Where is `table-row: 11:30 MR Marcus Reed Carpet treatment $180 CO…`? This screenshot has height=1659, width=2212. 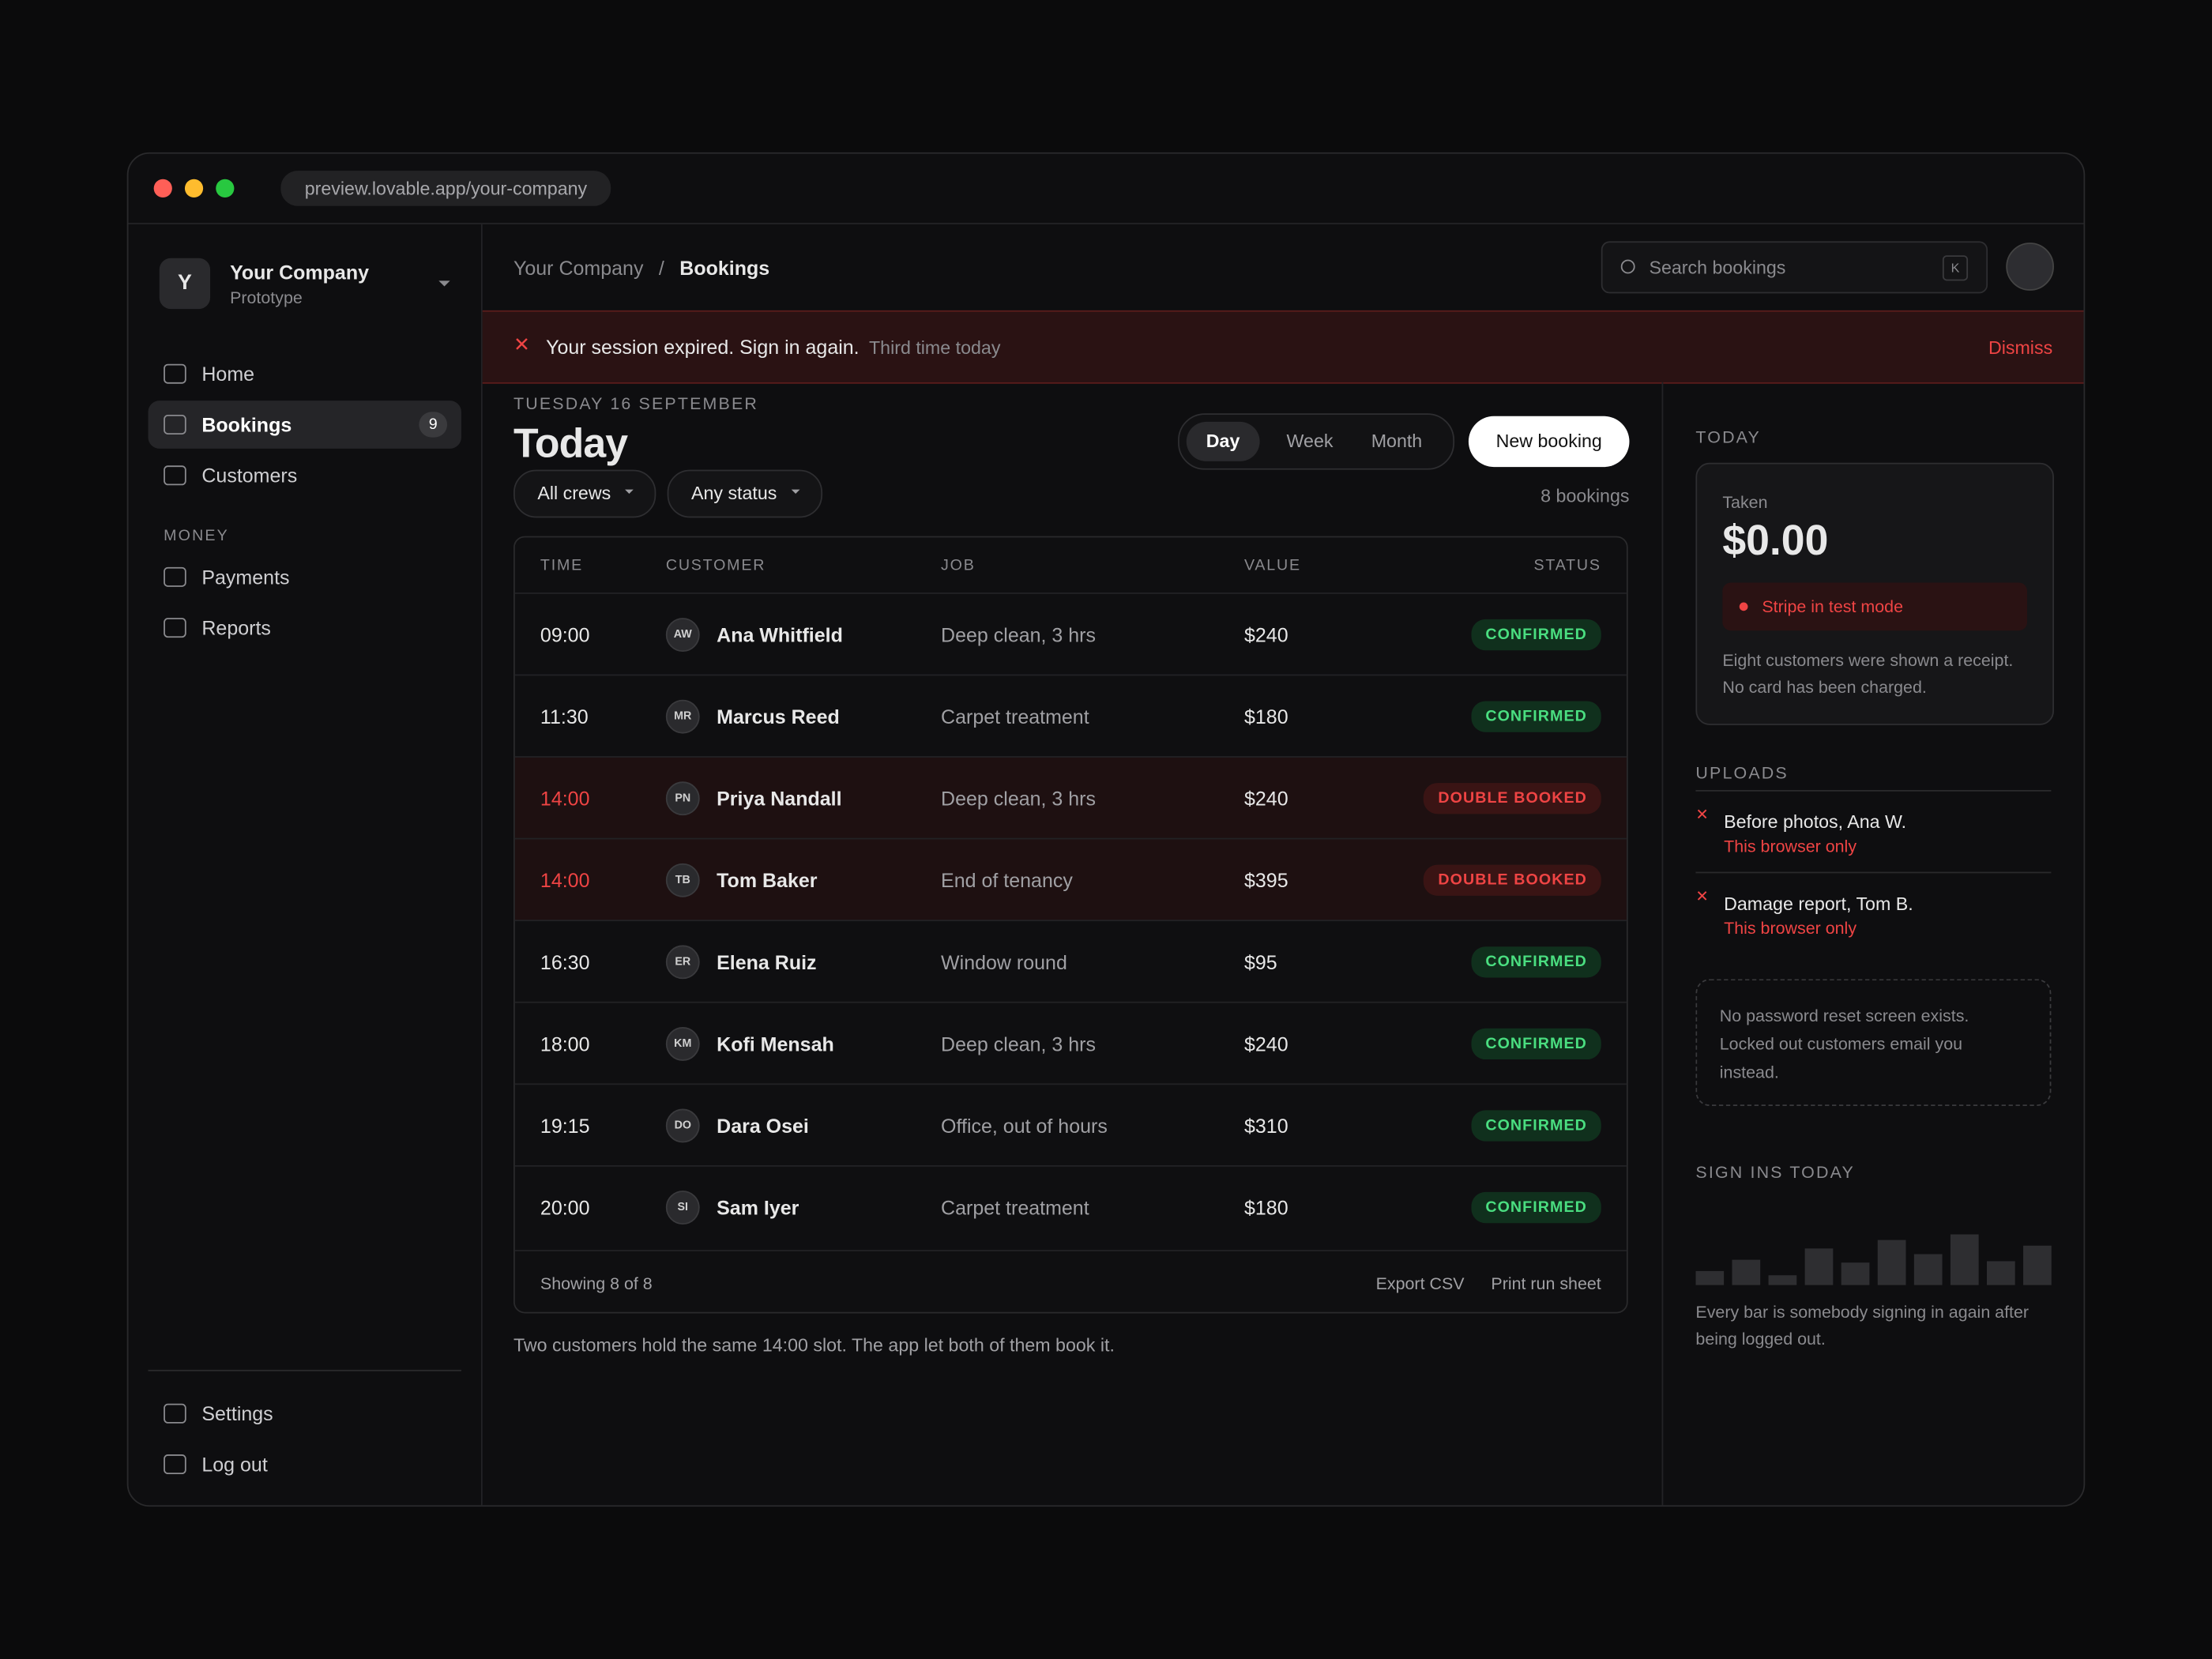
table-row: 11:30 MR Marcus Reed Carpet treatment $180 CO… is located at coordinates (1071, 716).